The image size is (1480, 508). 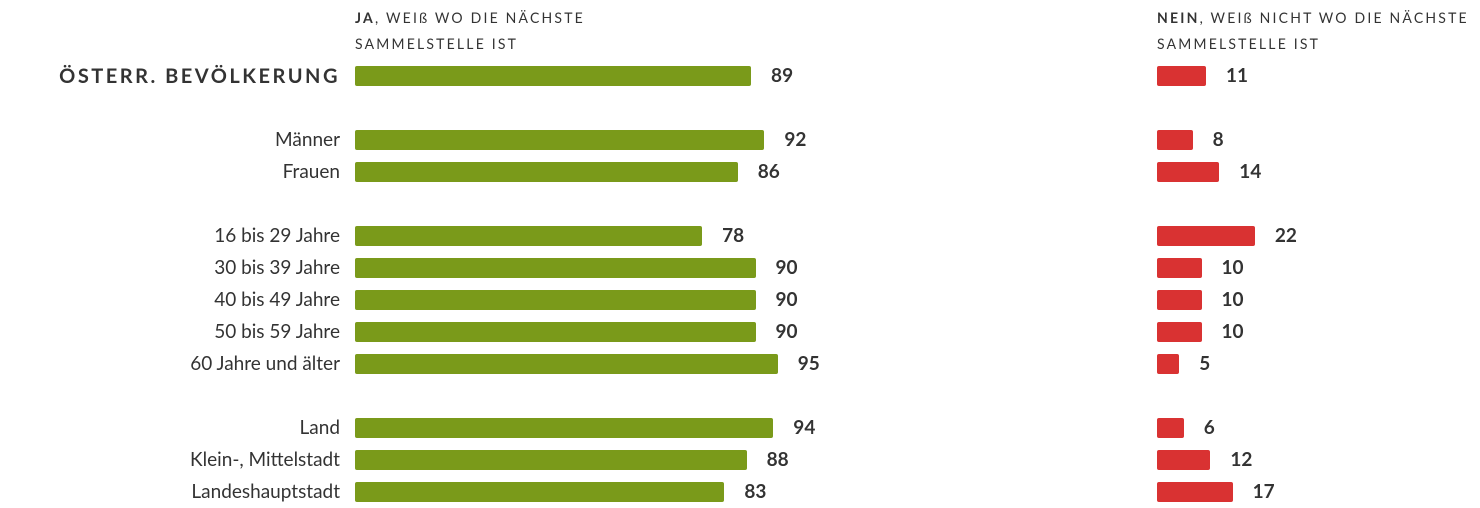 What do you see at coordinates (265, 491) in the screenshot?
I see `category-label: Landeshauptstadt` at bounding box center [265, 491].